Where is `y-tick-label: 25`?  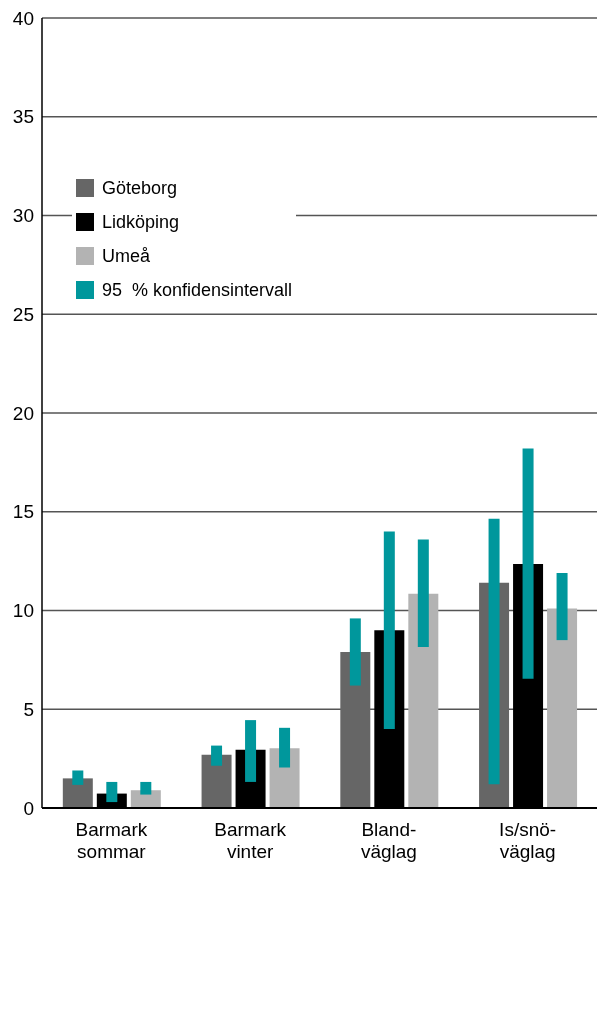 y-tick-label: 25 is located at coordinates (23, 314).